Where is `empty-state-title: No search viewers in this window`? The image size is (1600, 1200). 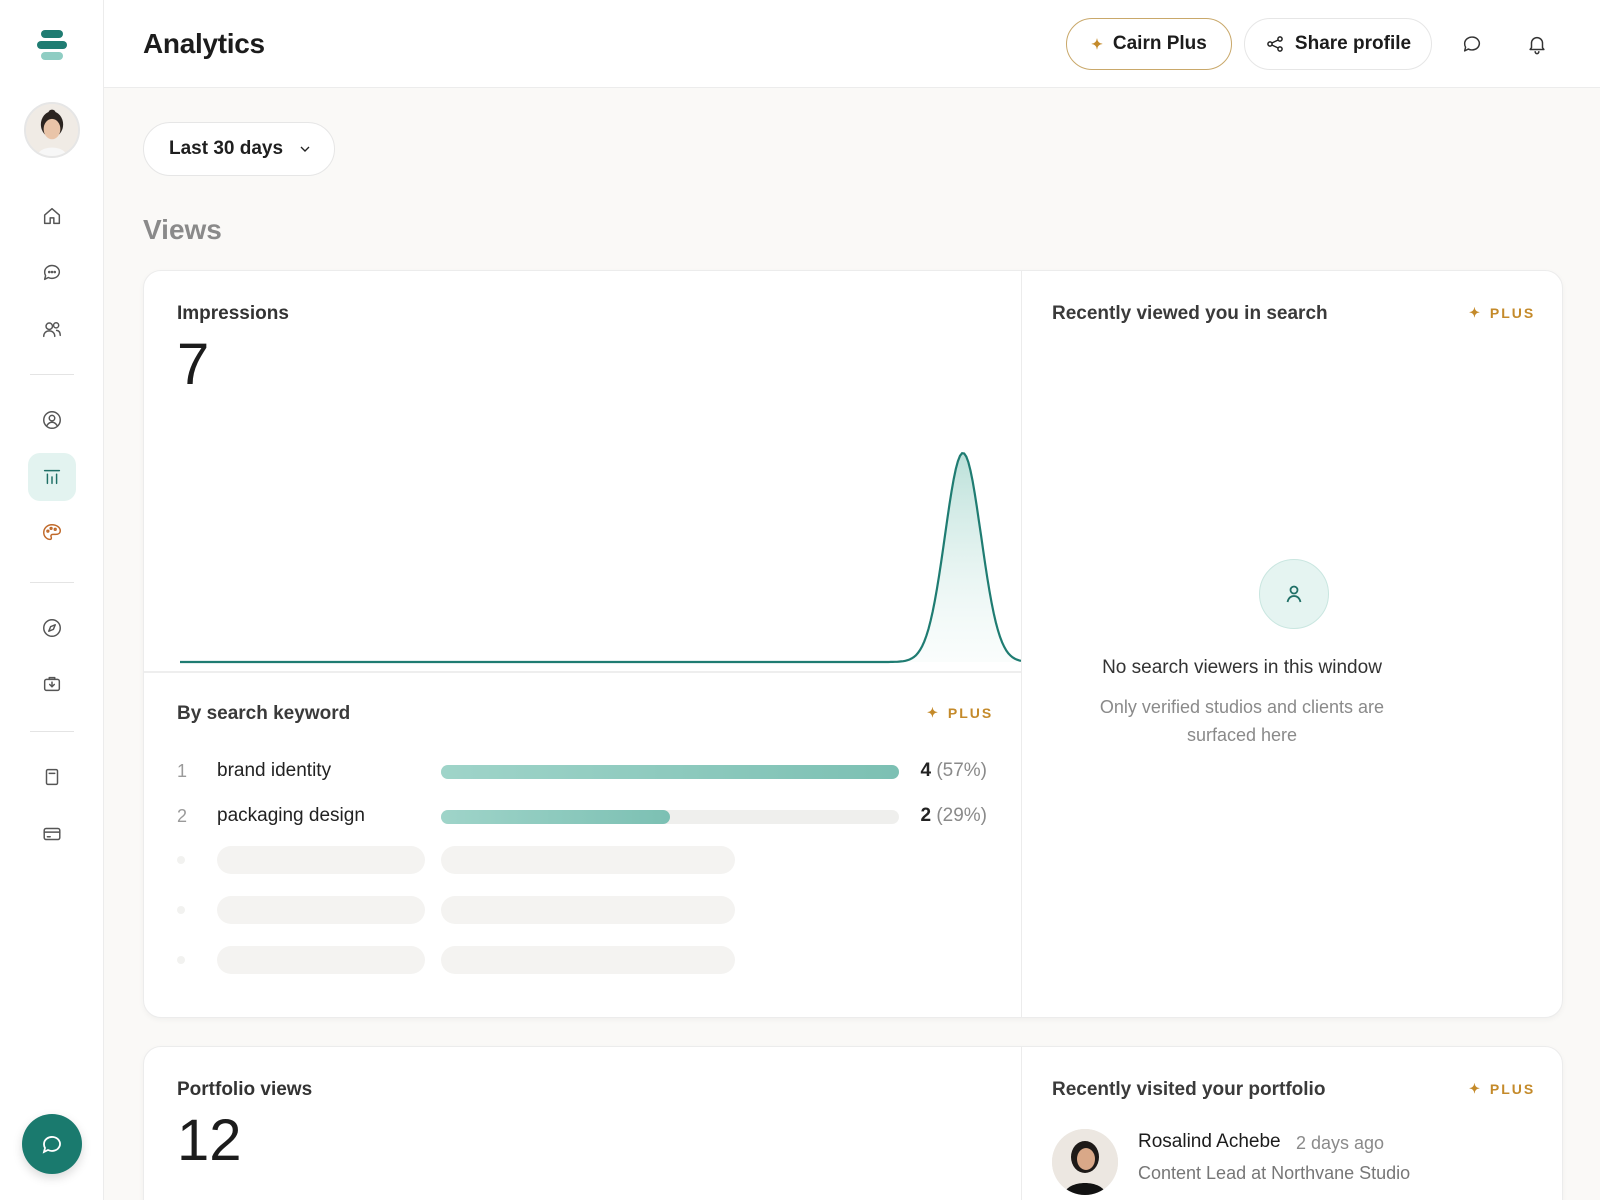 empty-state-title: No search viewers in this window is located at coordinates (1242, 667).